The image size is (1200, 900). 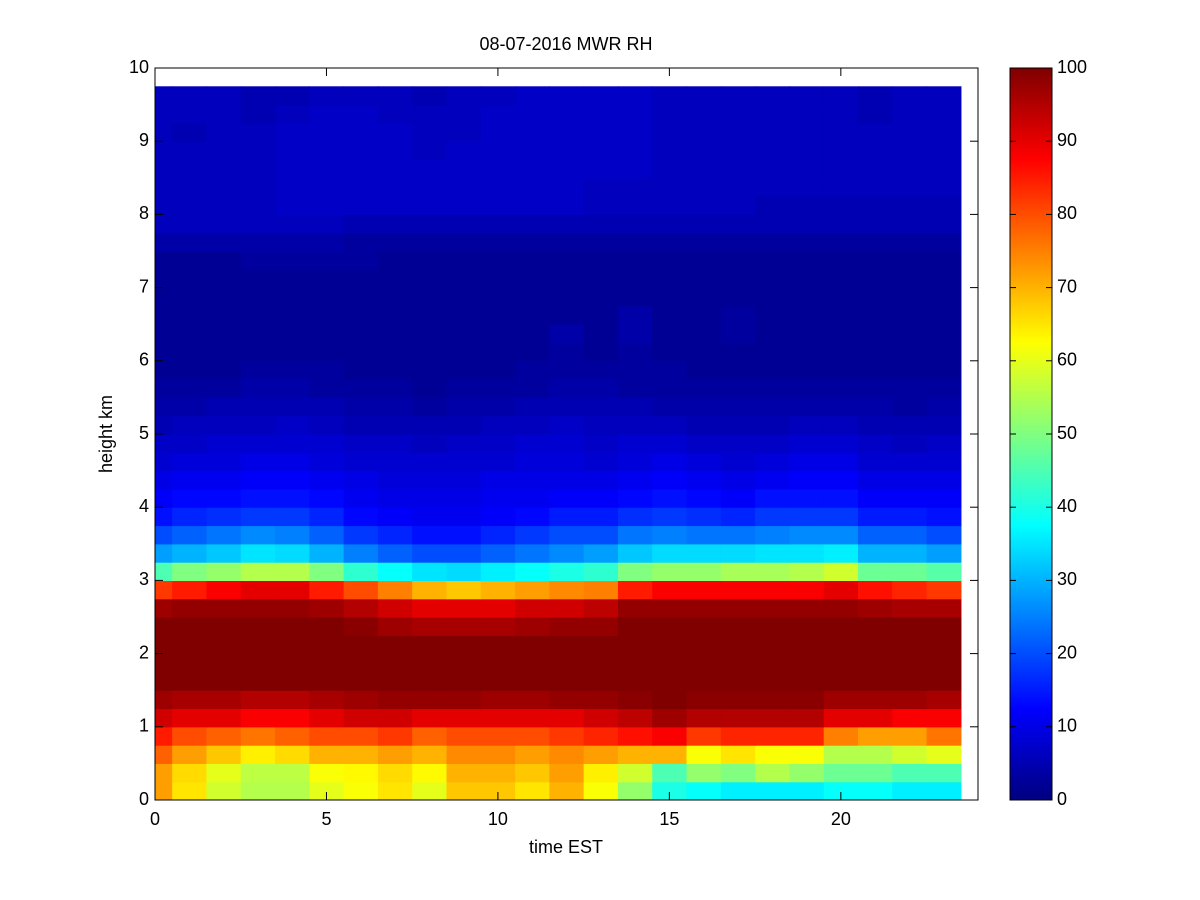 I want to click on colorbar-tick-label: 20, so click(x=1067, y=652).